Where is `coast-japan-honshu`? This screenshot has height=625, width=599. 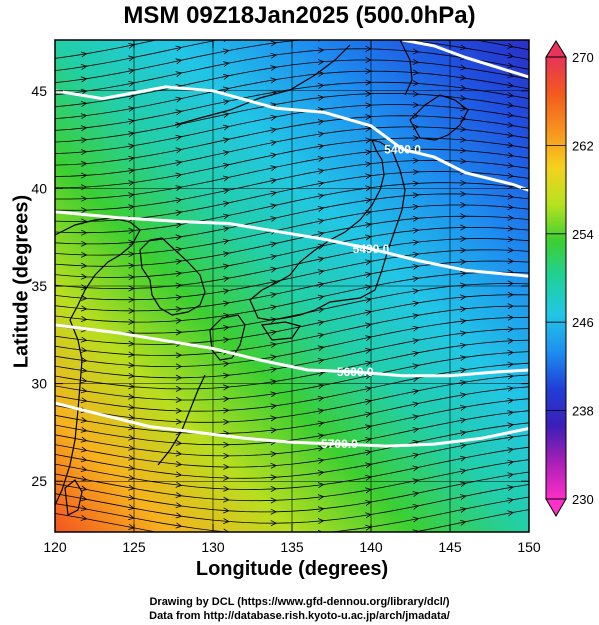 coast-japan-honshu is located at coordinates (327, 230).